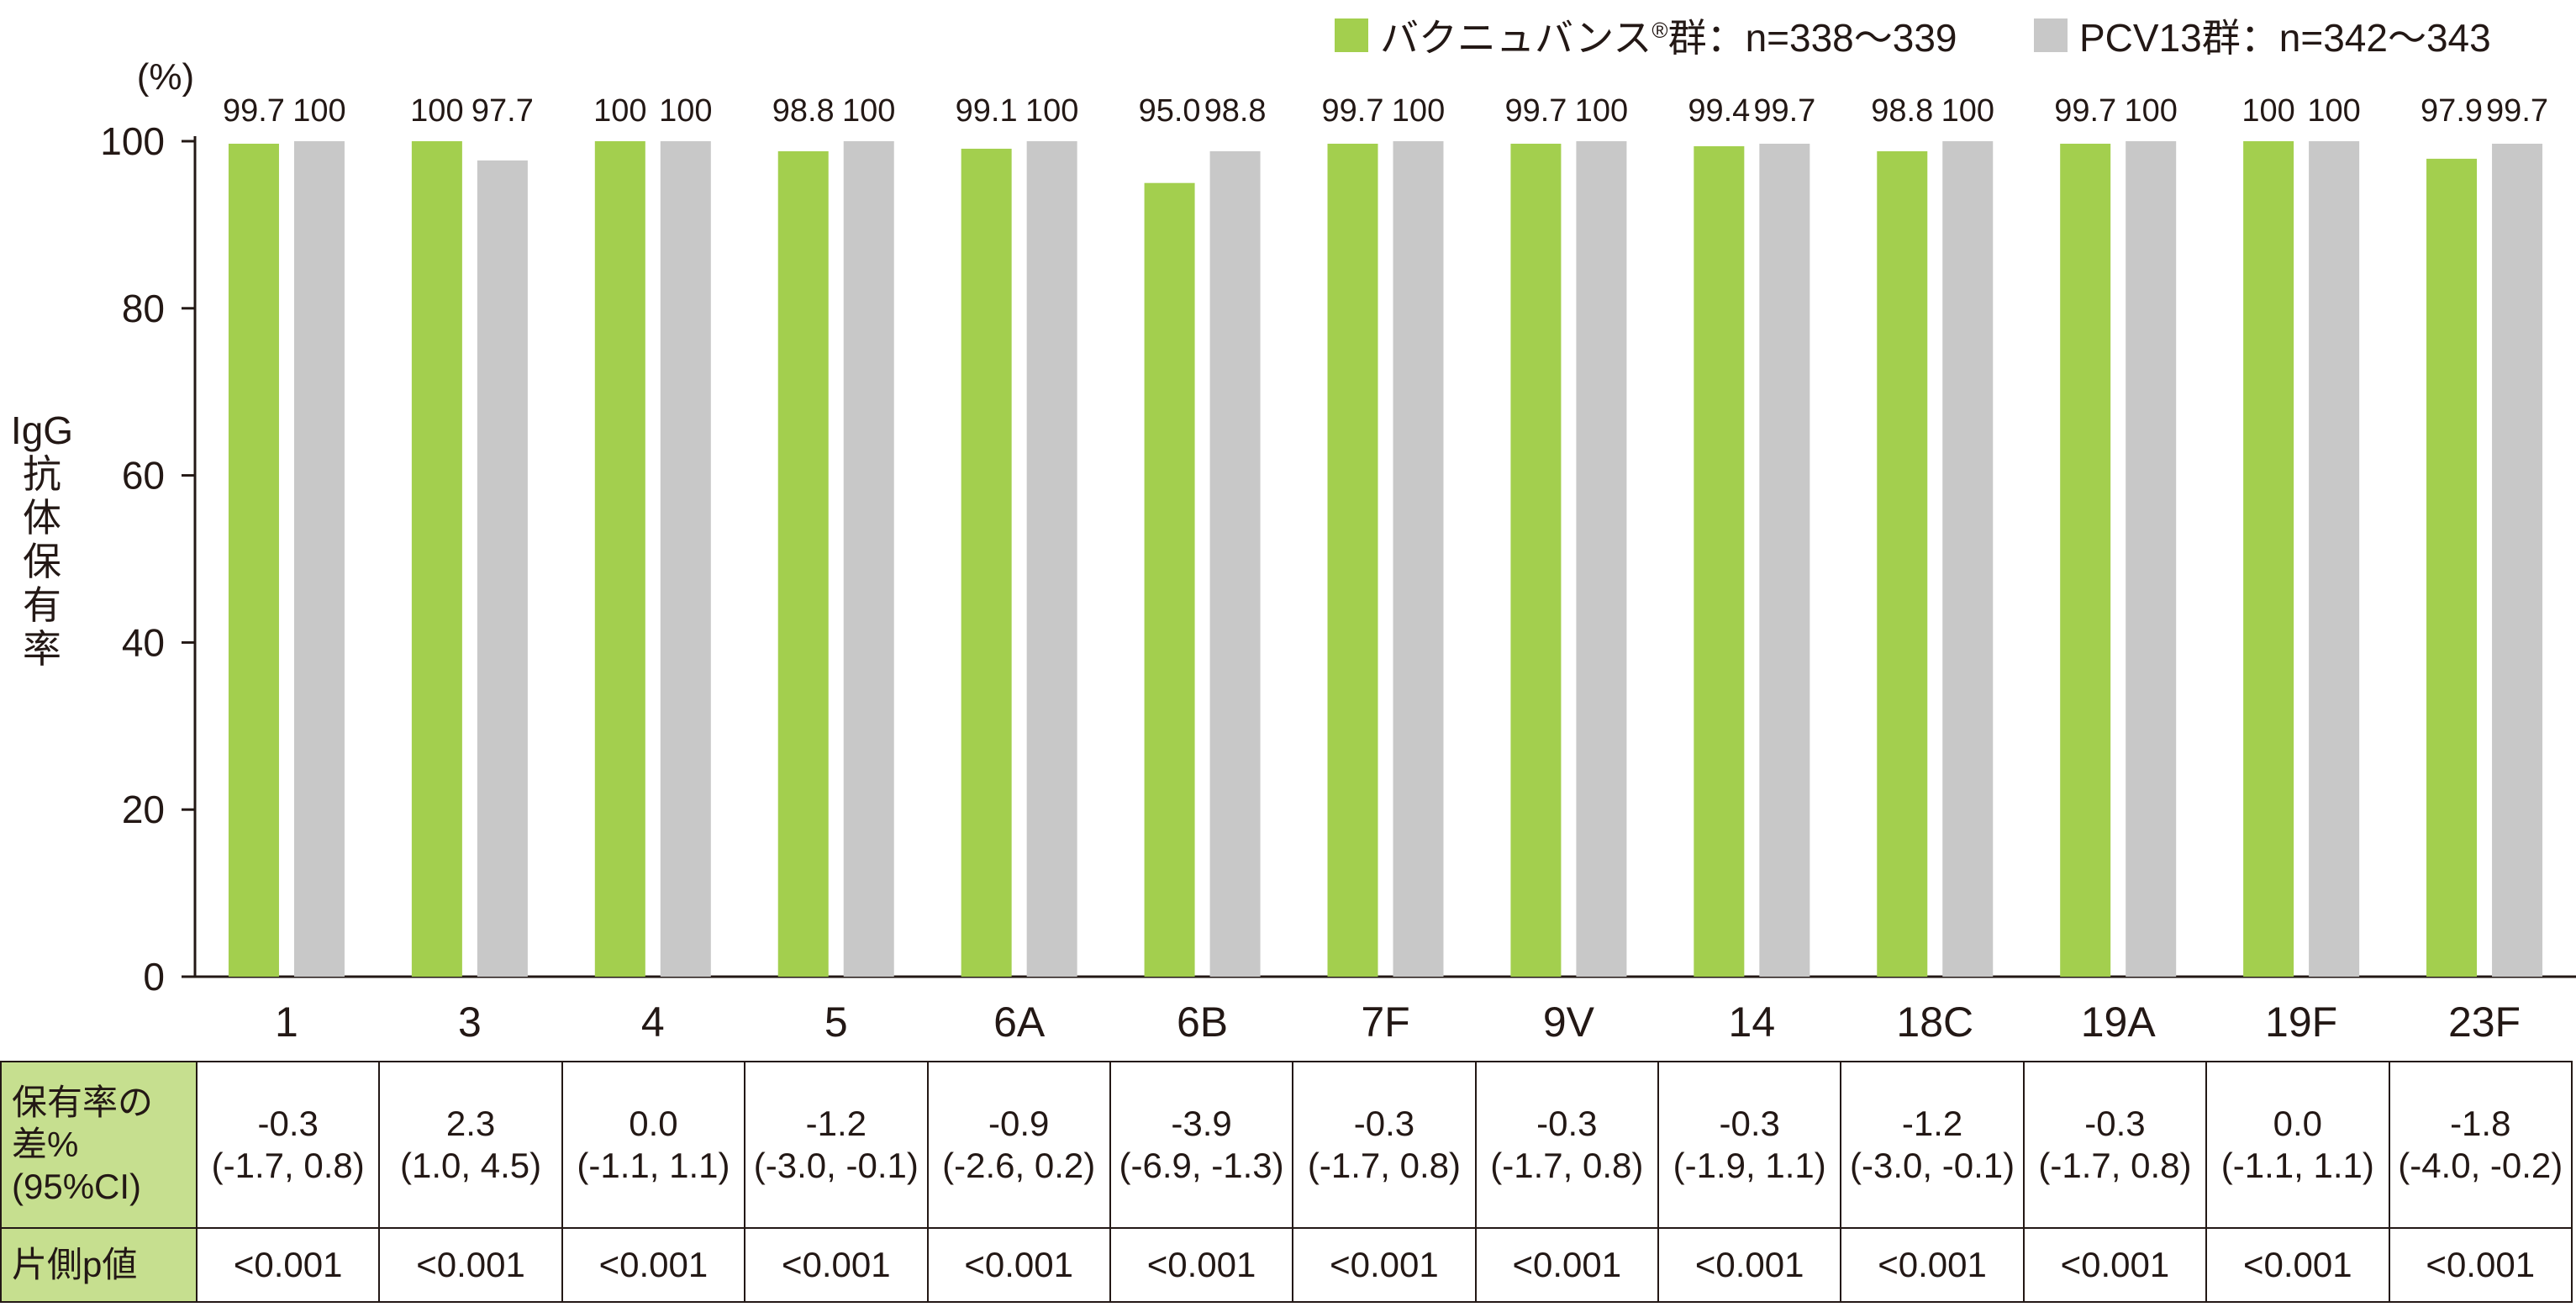 The image size is (2576, 1307). Describe the element at coordinates (653, 1022) in the screenshot. I see `x-tick-label: 4` at that location.